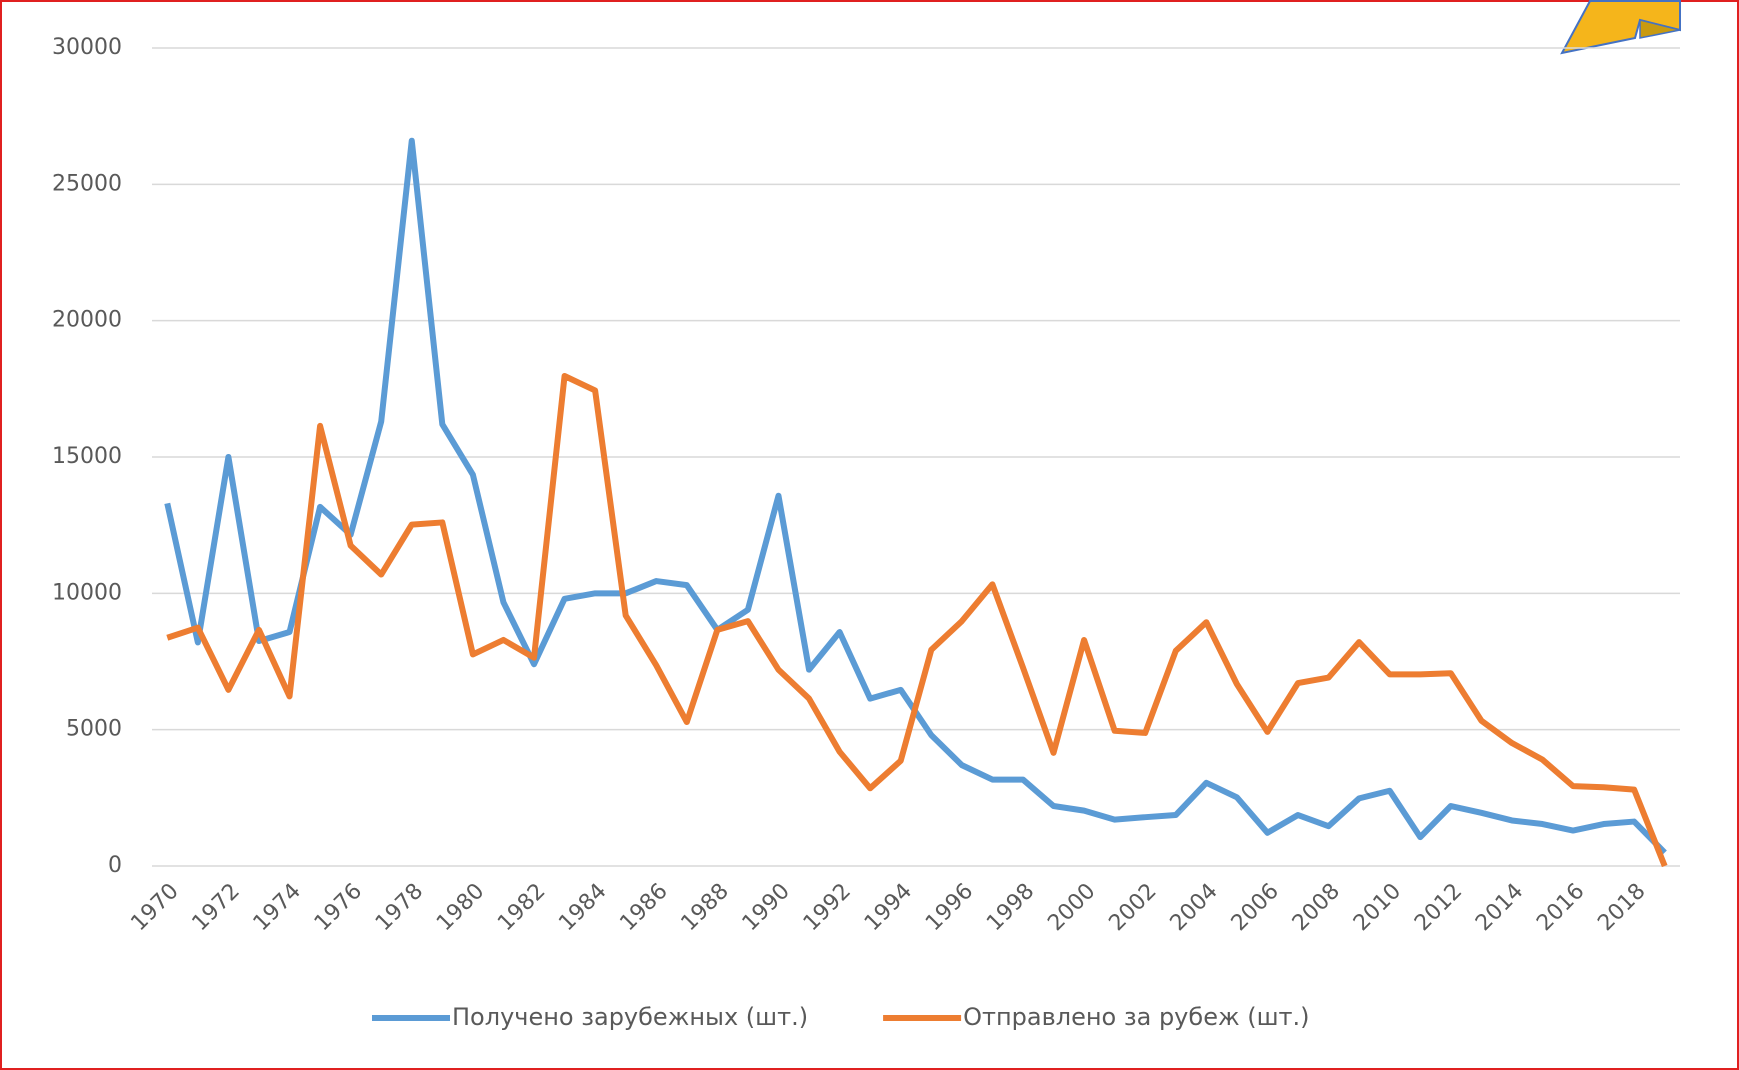 This screenshot has height=1070, width=1739. What do you see at coordinates (1136, 1017) in the screenshot?
I see `legend-label: Отправлено за рубеж (шт.)` at bounding box center [1136, 1017].